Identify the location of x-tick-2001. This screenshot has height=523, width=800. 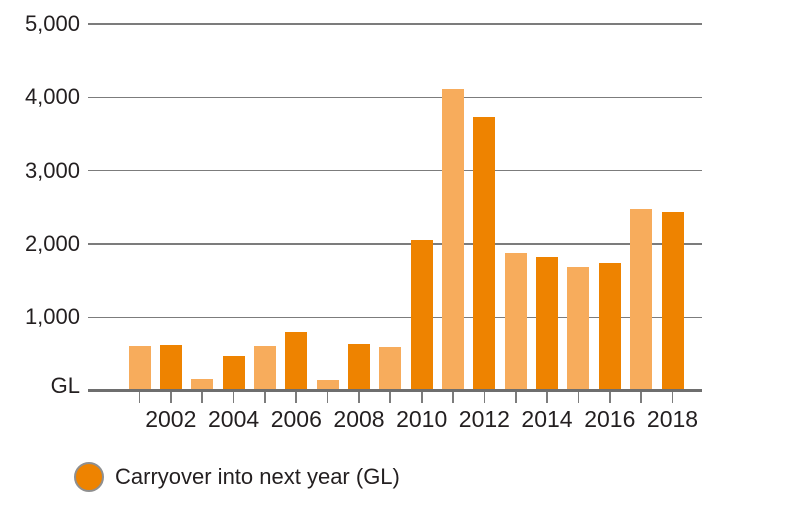
(139, 398).